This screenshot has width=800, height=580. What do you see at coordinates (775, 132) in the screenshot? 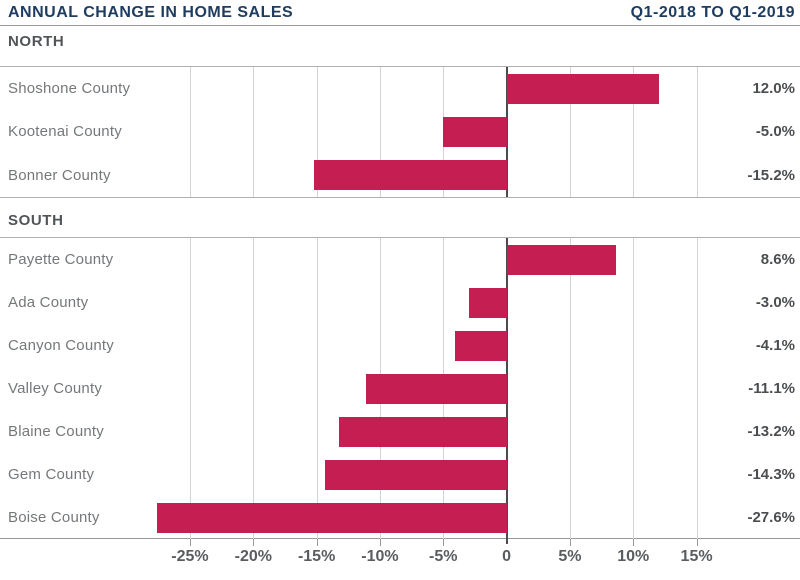
I see `value-label: -5.0%` at bounding box center [775, 132].